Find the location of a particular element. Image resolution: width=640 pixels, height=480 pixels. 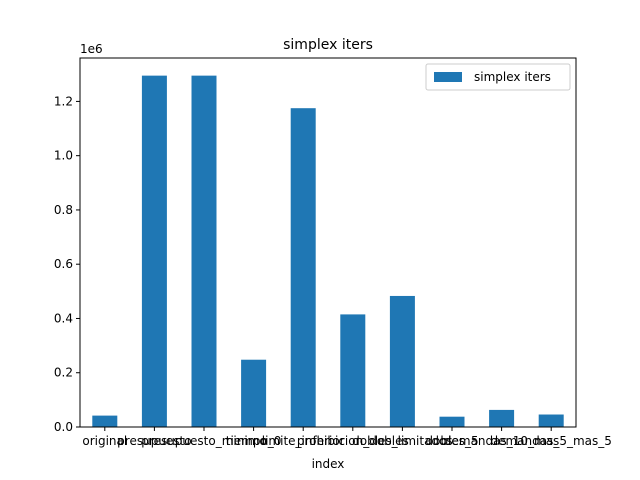

bar-original is located at coordinates (105, 421).